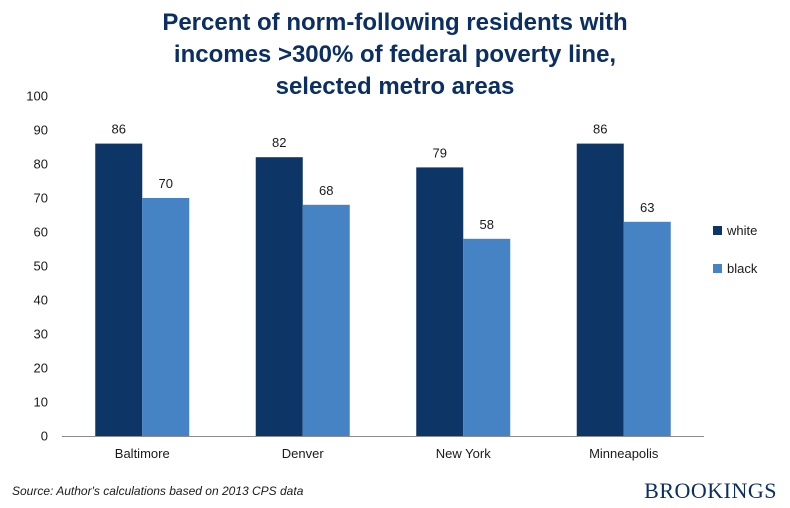 This screenshot has height=508, width=790. Describe the element at coordinates (383, 177) in the screenshot. I see `value-labels: 86 70 82 68 79 58 86 63` at that location.